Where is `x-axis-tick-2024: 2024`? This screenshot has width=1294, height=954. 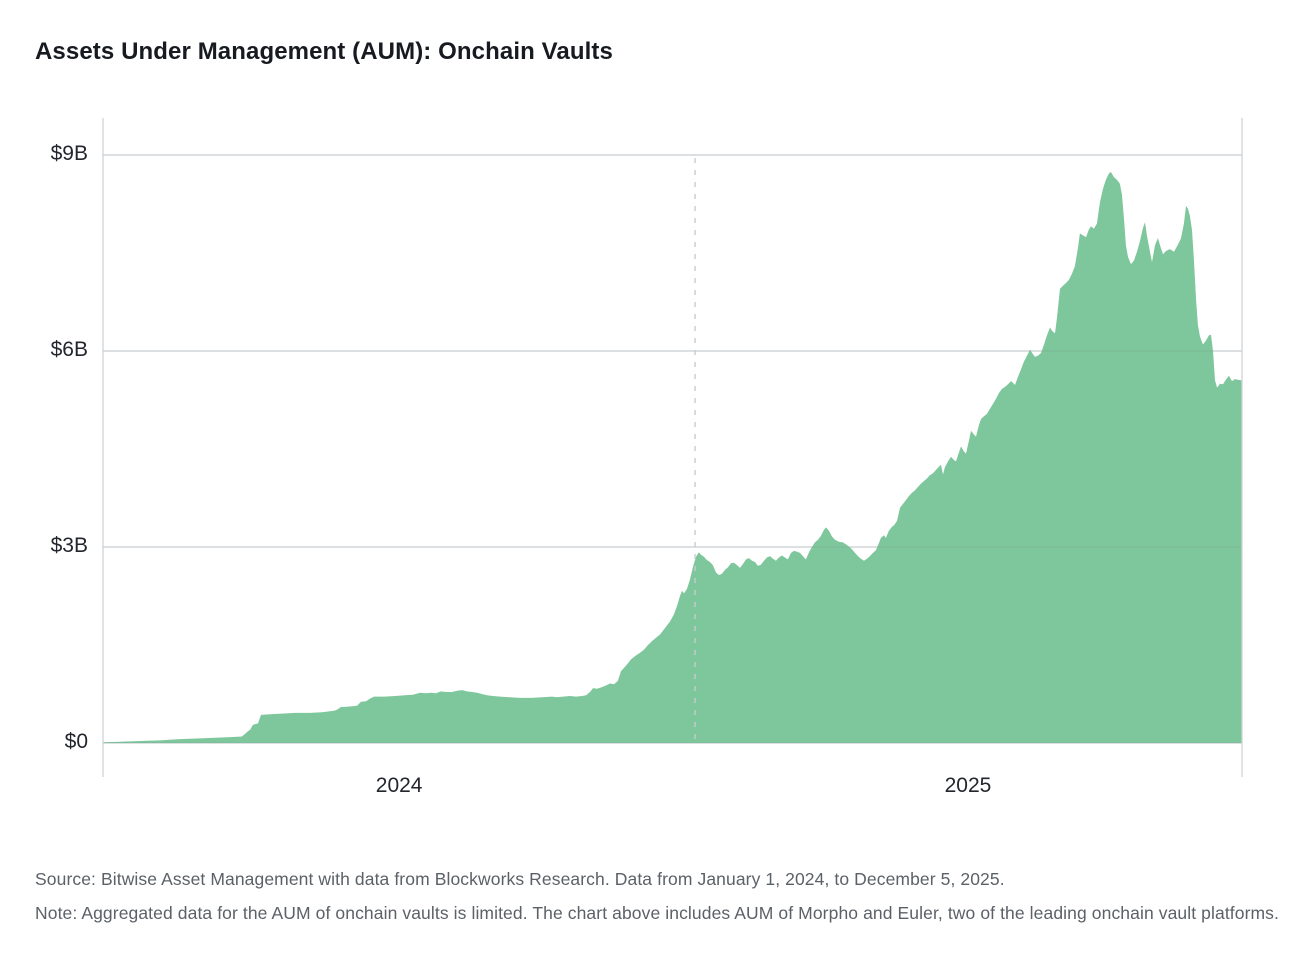 x-axis-tick-2024: 2024 is located at coordinates (399, 785).